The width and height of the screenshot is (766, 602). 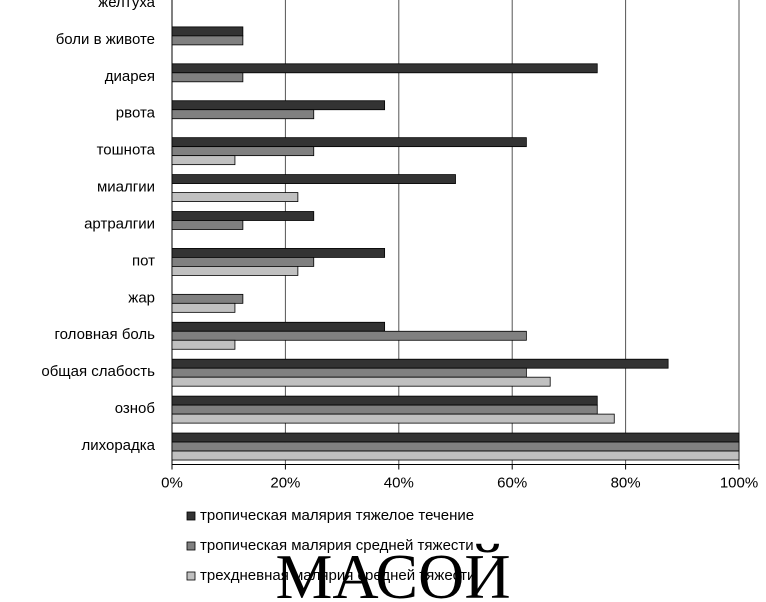 I want to click on y-tick-label: боли в животе, so click(x=105, y=39).